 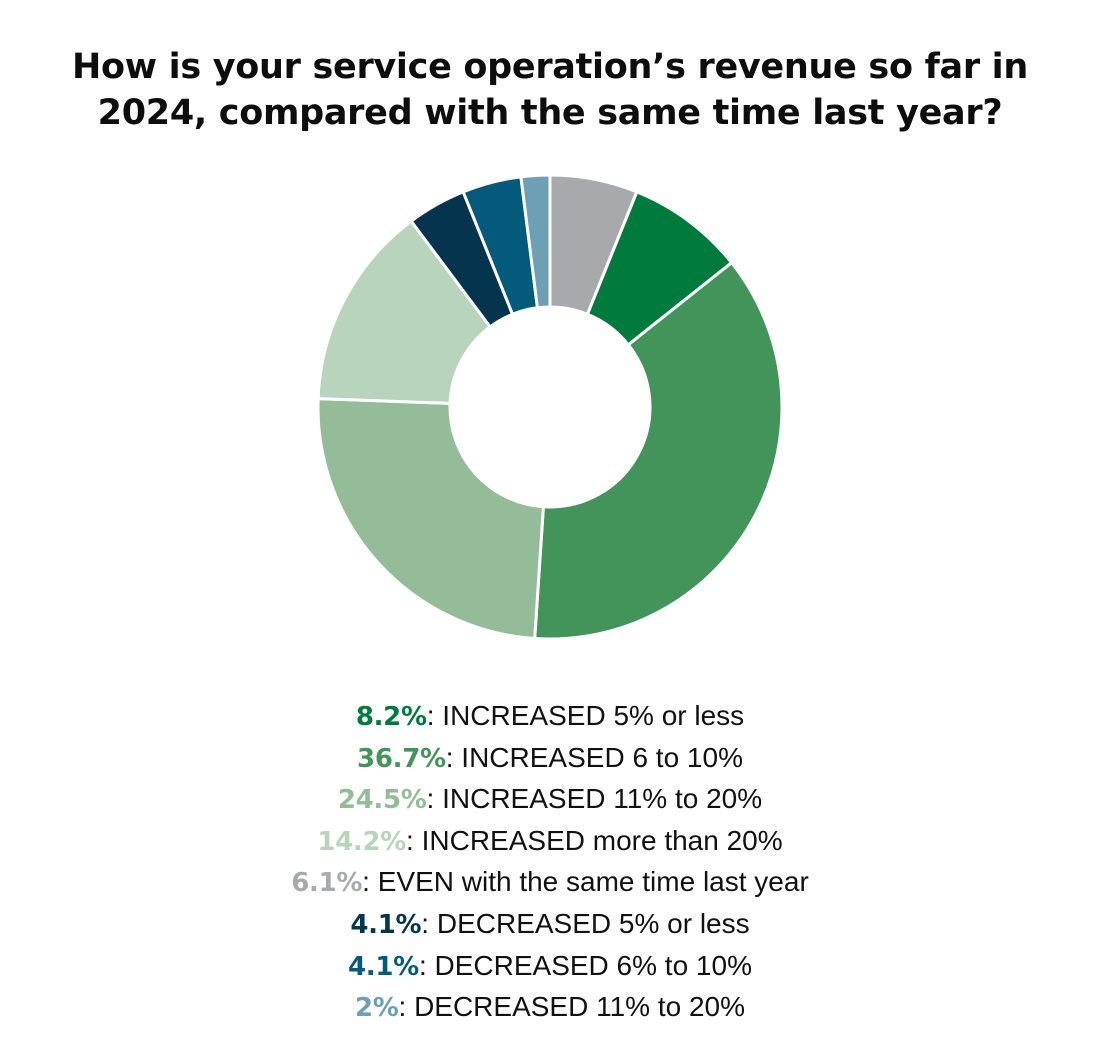 What do you see at coordinates (382, 800) in the screenshot?
I see `legend-value: 24.5%` at bounding box center [382, 800].